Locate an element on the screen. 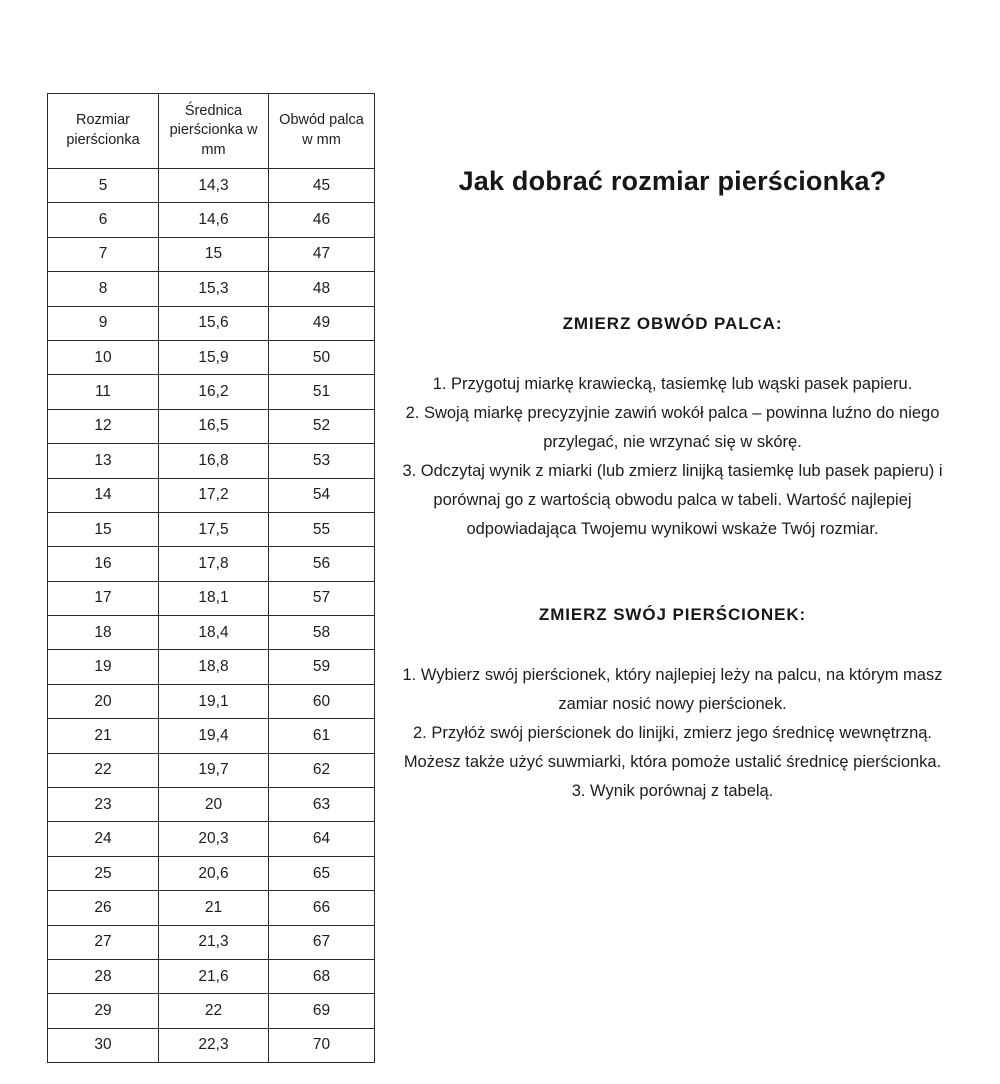  section-heading-zmierz-obwod-palca: ZMIERZ OBWÓD PALCA: is located at coordinates (672, 324).